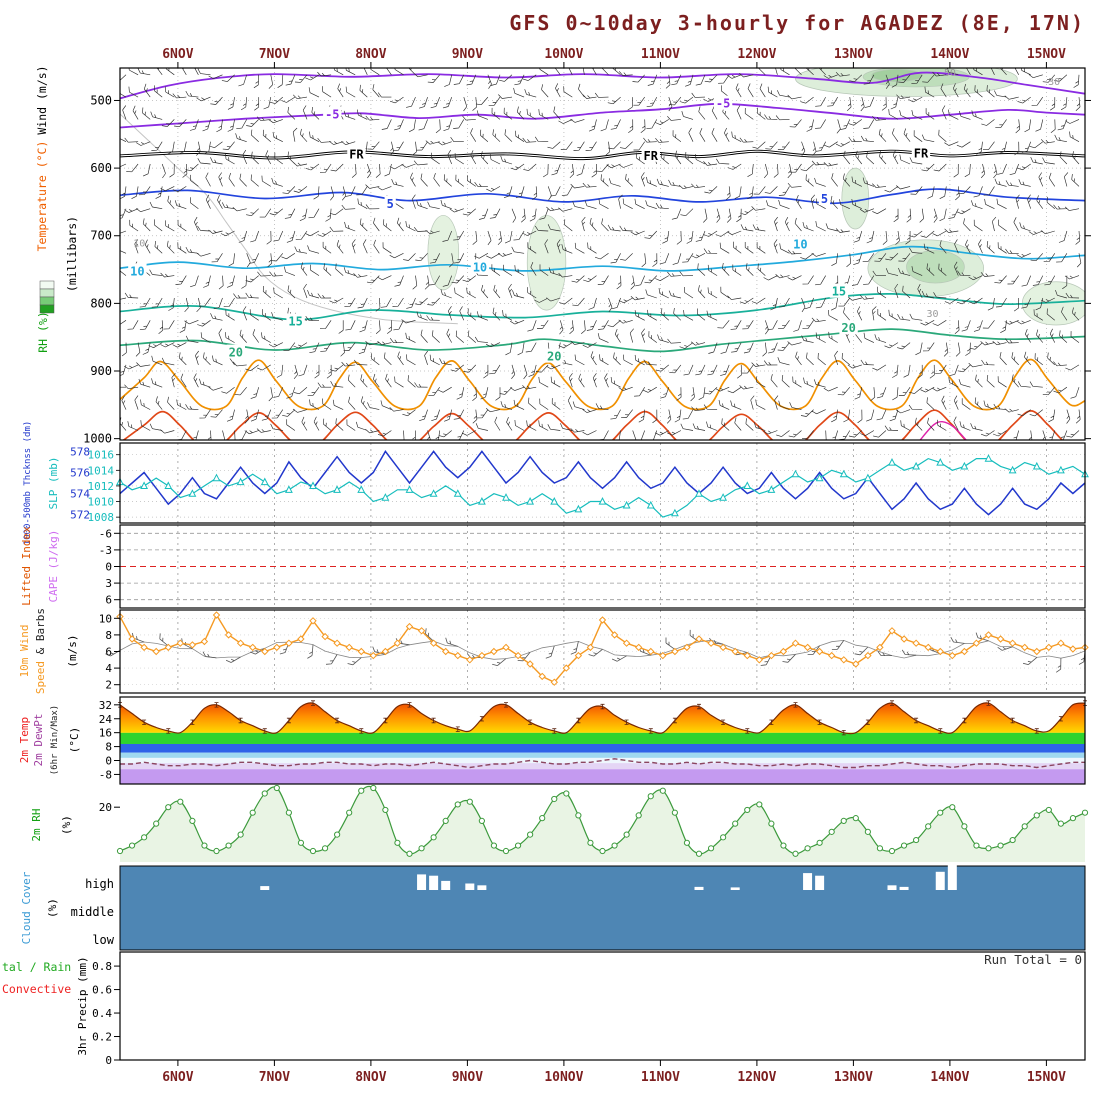 This screenshot has height=1100, width=1100. I want to click on contour-label: 15, so click(295, 321).